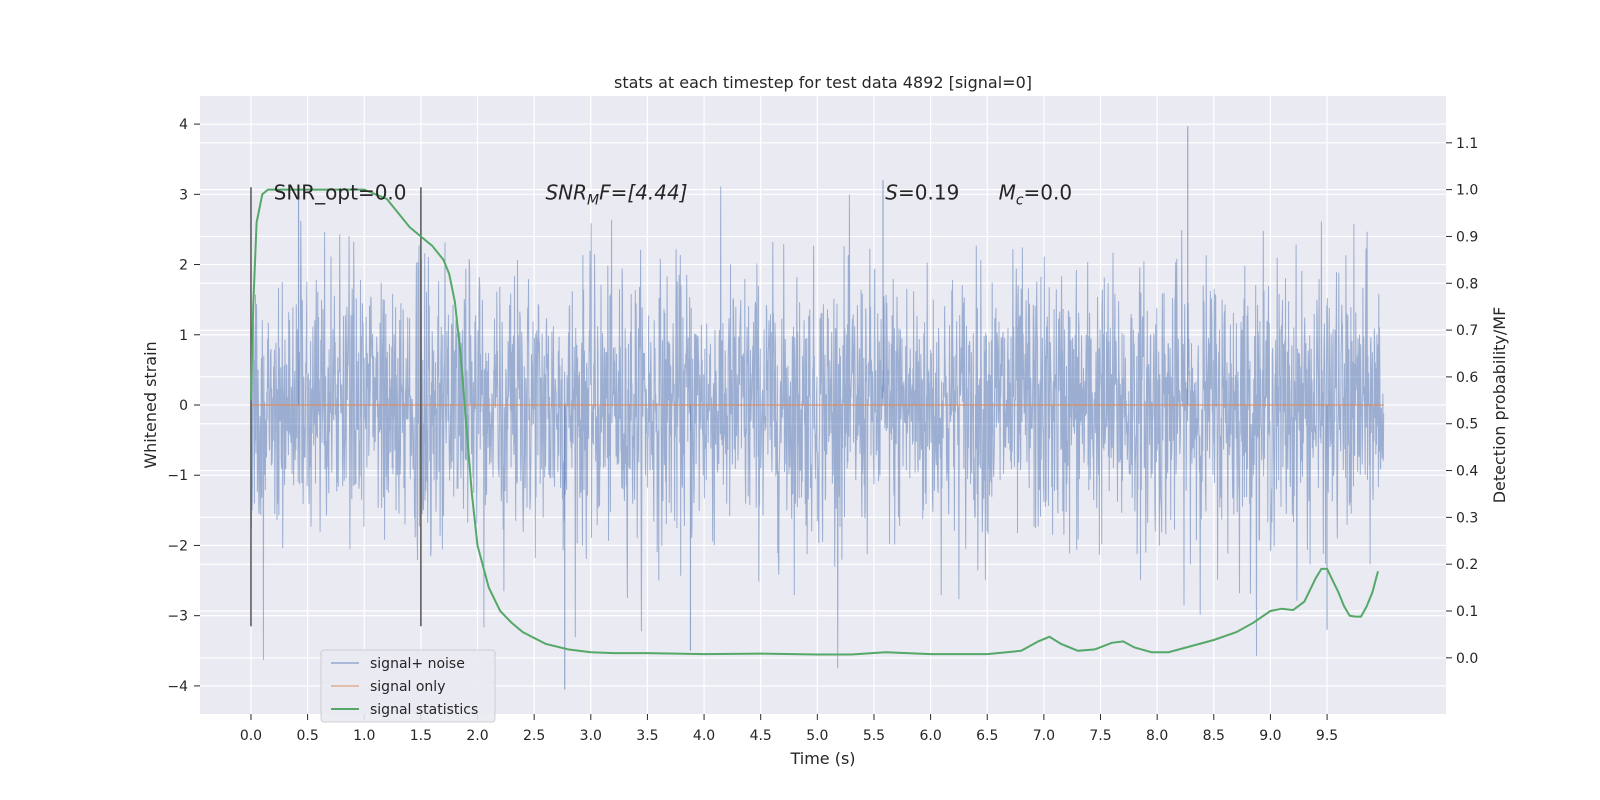  Describe the element at coordinates (1467, 565) in the screenshot. I see `y2-tick-label: 0.2` at that location.